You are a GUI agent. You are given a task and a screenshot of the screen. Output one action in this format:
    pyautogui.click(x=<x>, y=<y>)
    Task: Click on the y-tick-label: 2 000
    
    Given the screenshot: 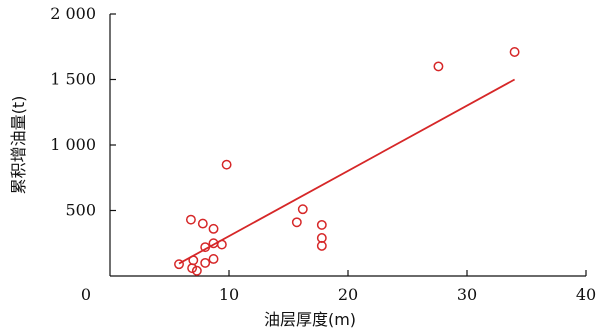 What is the action you would take?
    pyautogui.click(x=73, y=13)
    